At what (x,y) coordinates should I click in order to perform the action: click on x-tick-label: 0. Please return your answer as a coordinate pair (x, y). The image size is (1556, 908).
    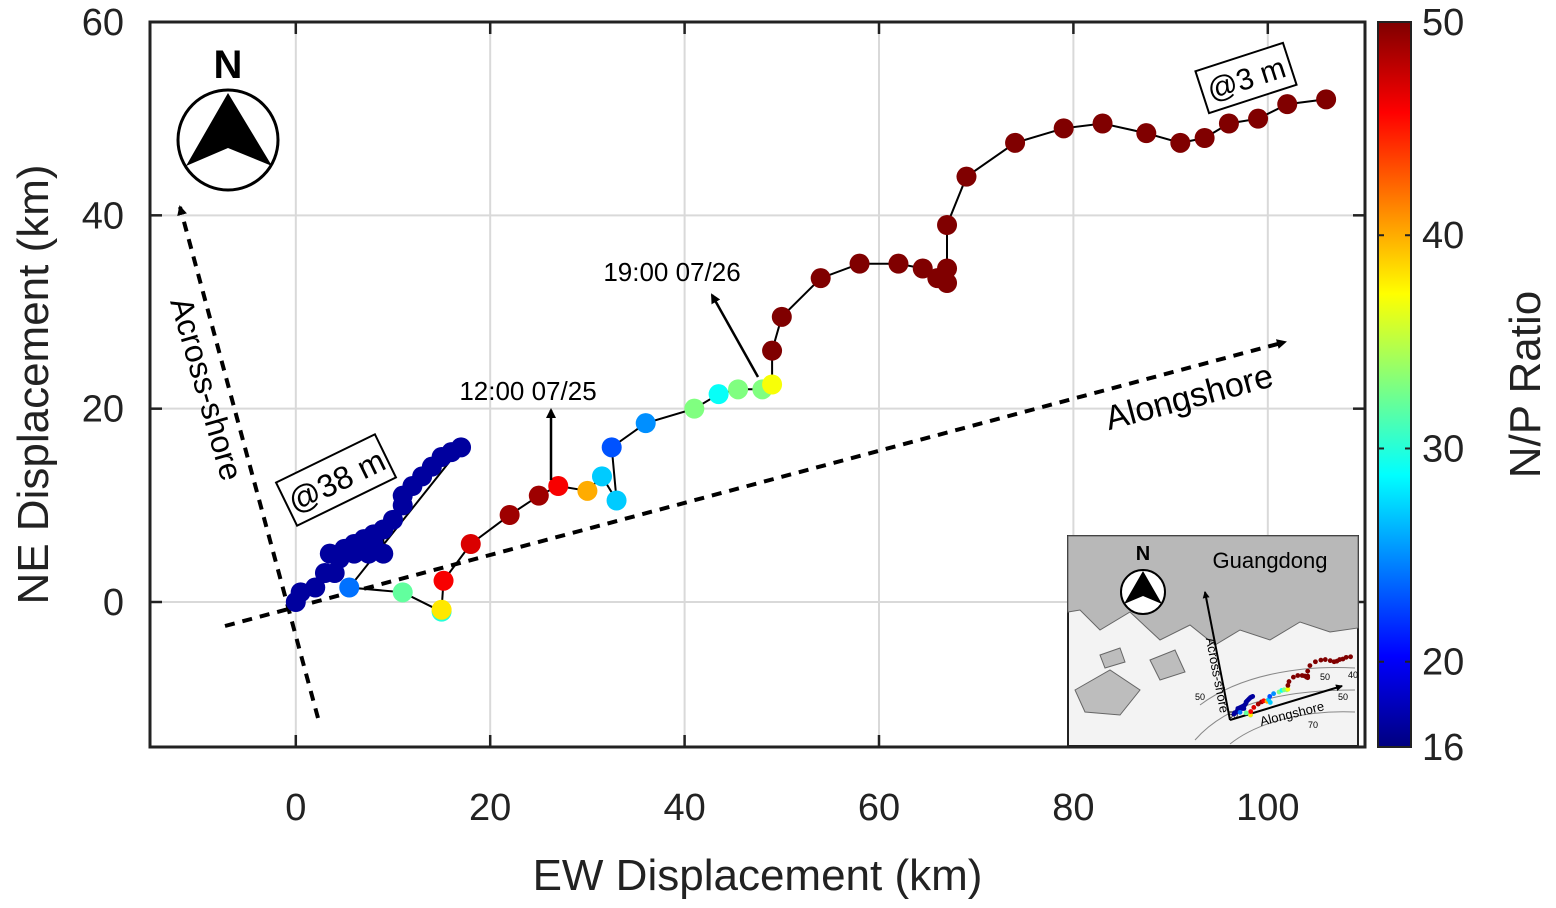
    Looking at the image, I should click on (295, 808).